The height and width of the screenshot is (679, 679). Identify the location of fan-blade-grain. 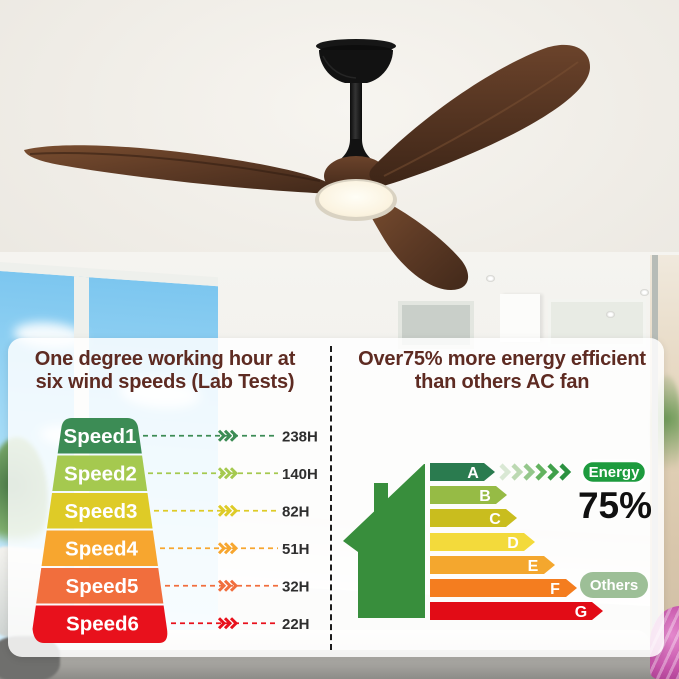
(481, 119).